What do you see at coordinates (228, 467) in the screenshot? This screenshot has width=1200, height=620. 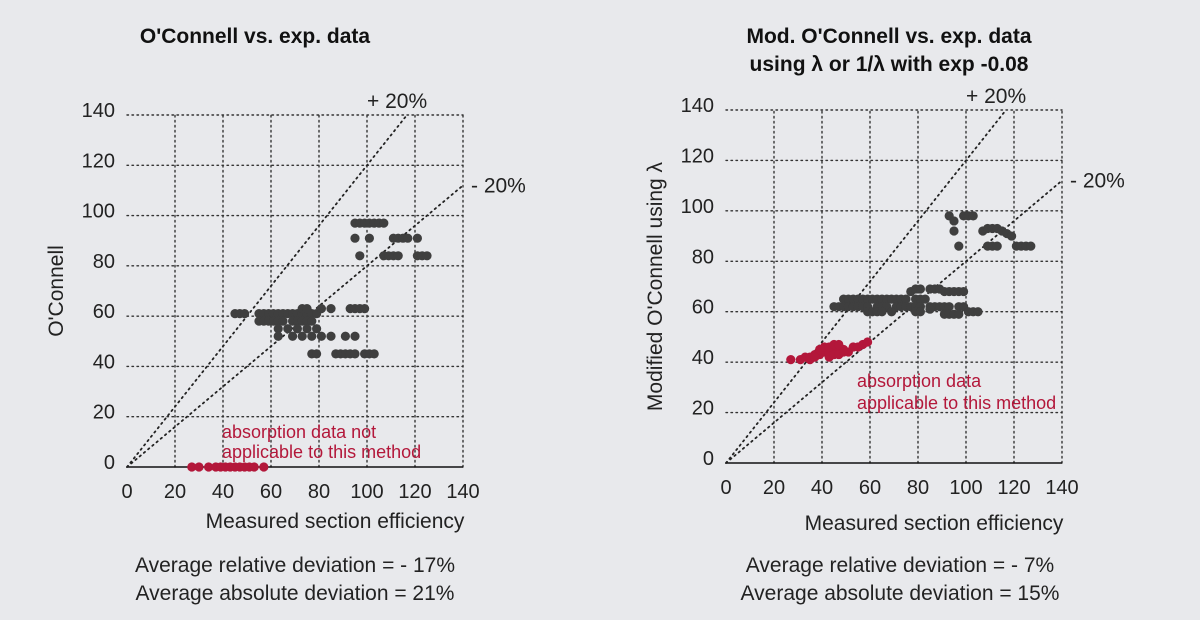 I see `series-absorption-data` at bounding box center [228, 467].